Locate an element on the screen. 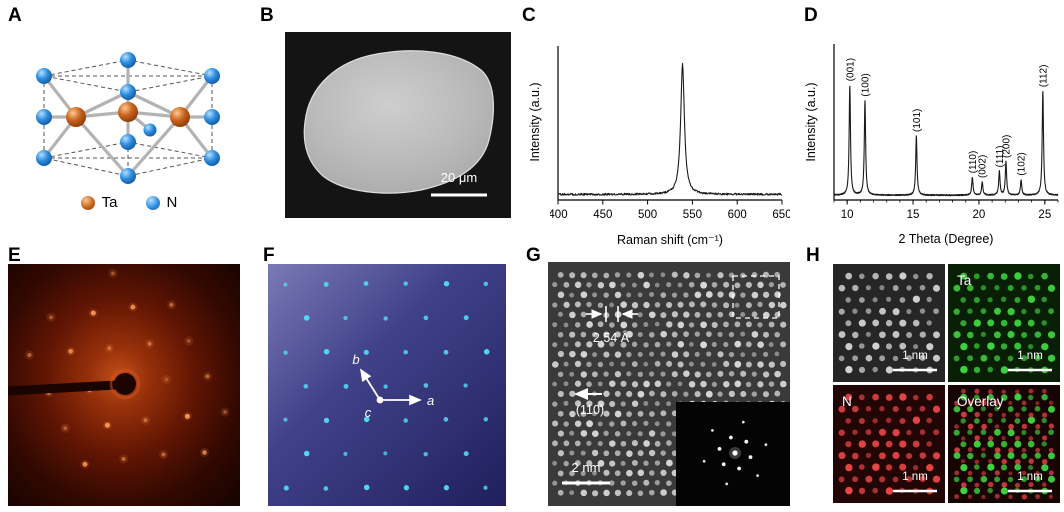 The image size is (1064, 512). ta-atom-dots is located at coordinates (1004, 323).